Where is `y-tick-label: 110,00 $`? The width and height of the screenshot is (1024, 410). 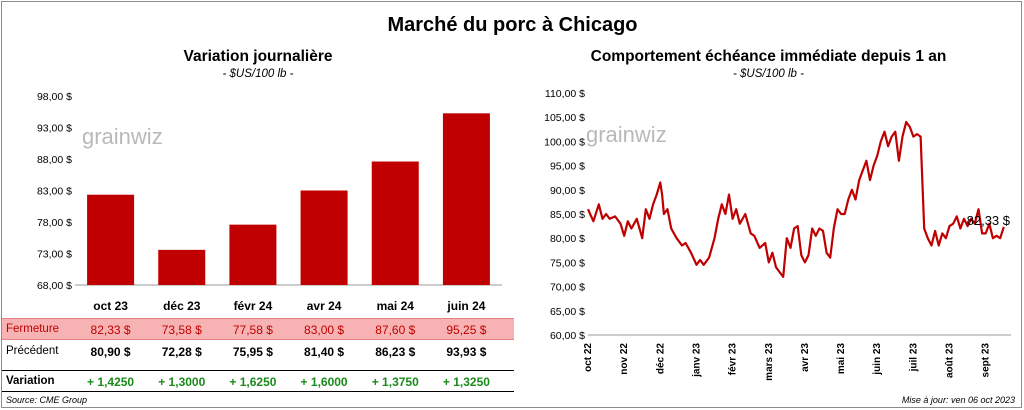
y-tick-label: 110,00 $ is located at coordinates (565, 94).